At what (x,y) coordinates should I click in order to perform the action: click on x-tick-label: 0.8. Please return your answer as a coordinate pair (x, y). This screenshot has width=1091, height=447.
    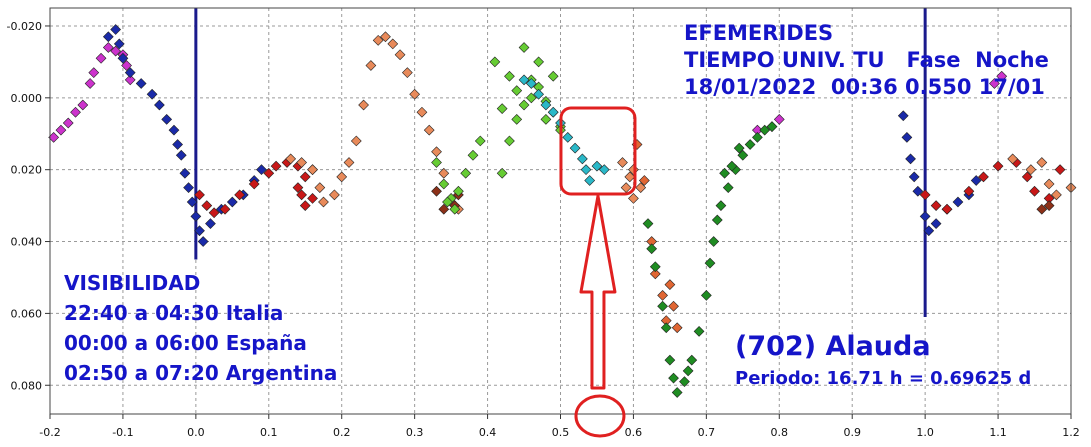
    Looking at the image, I should click on (780, 432).